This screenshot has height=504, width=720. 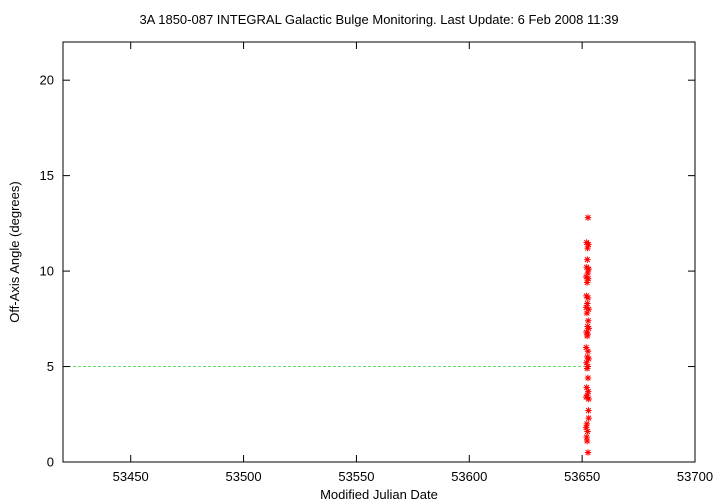 What do you see at coordinates (356, 476) in the screenshot?
I see `x-tick-label: 53550` at bounding box center [356, 476].